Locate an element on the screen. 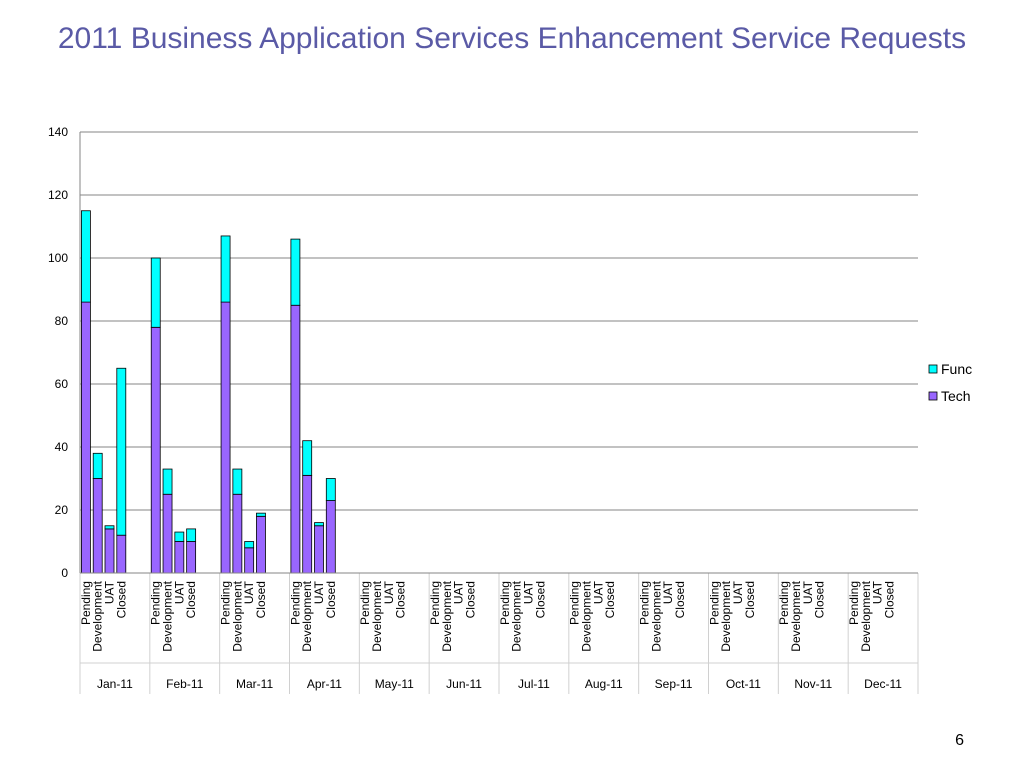  x-group-label: Nov-11 is located at coordinates (813, 684).